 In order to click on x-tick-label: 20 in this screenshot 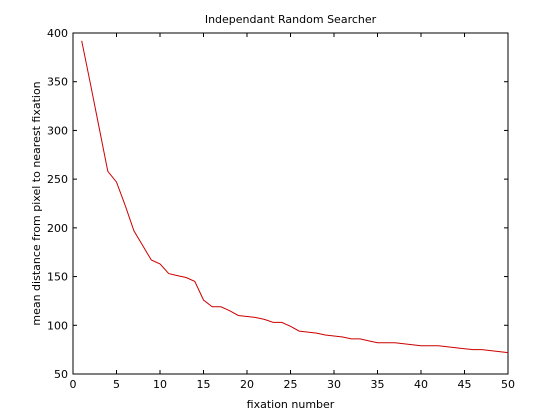, I will do `click(247, 384)`.